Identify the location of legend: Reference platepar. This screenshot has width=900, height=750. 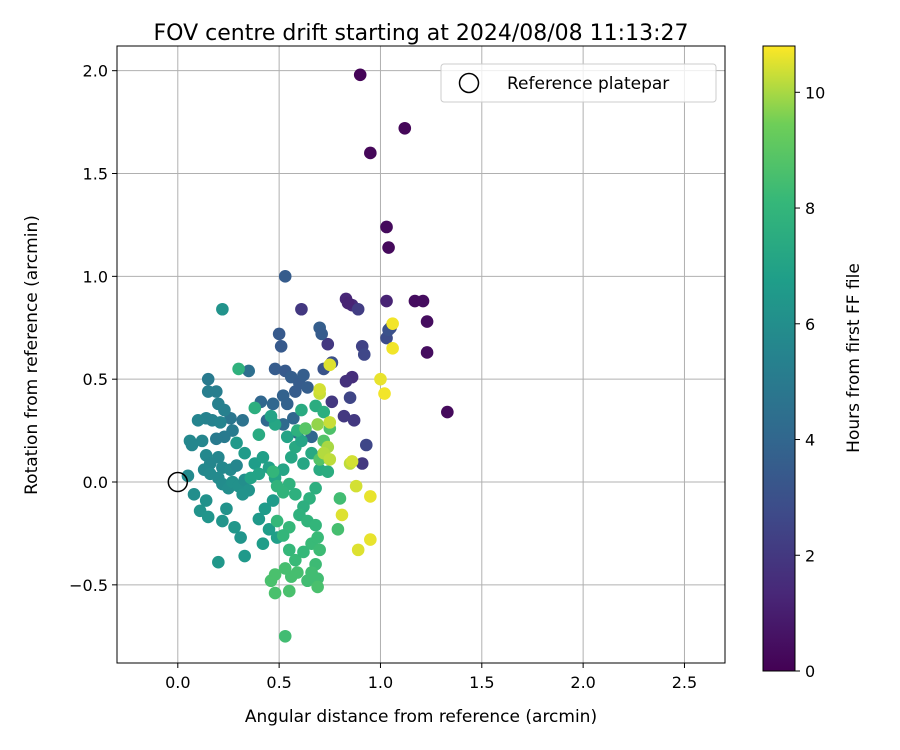
(578, 83).